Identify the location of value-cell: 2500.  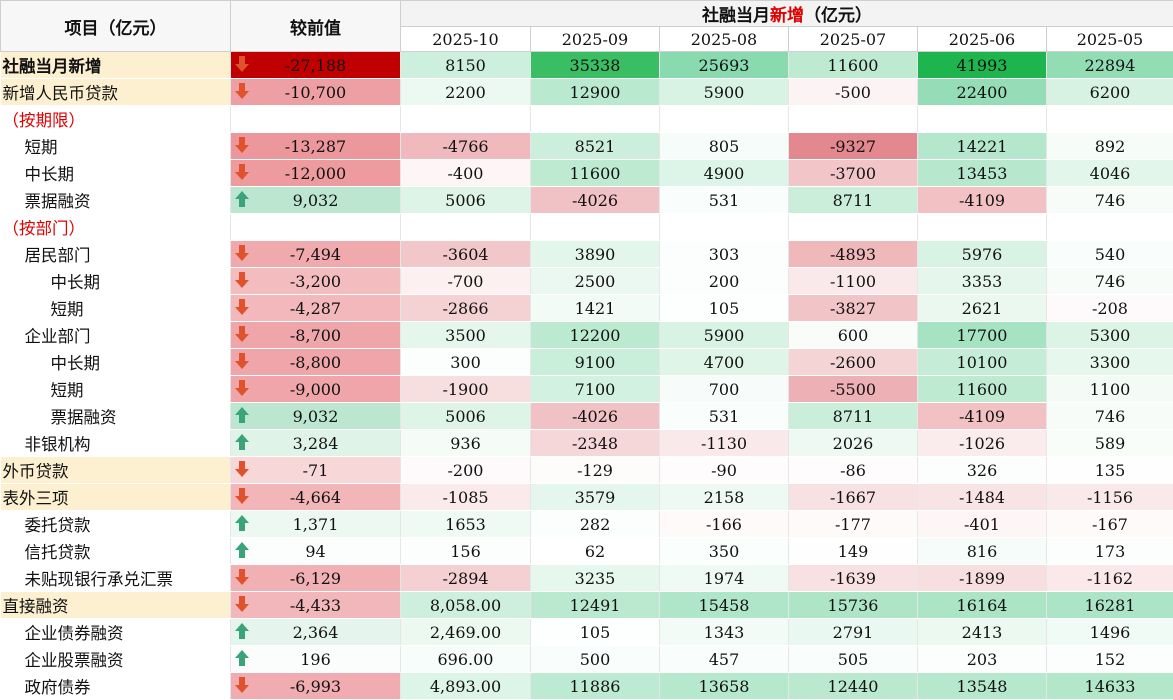
(595, 281).